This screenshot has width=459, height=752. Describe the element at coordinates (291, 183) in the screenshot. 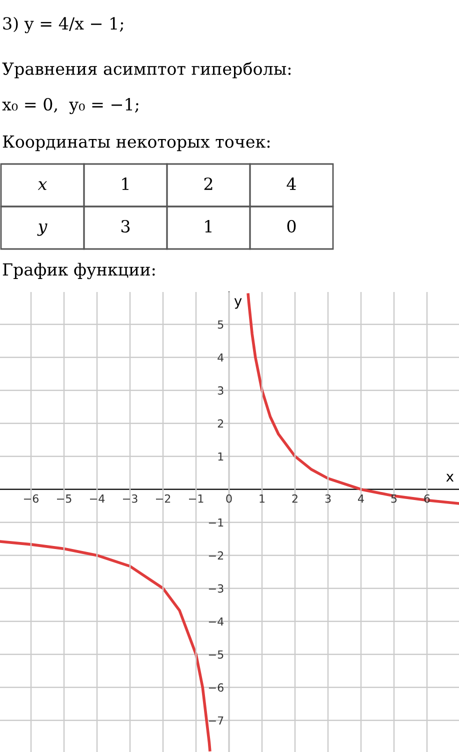

I see `text: 4` at that location.